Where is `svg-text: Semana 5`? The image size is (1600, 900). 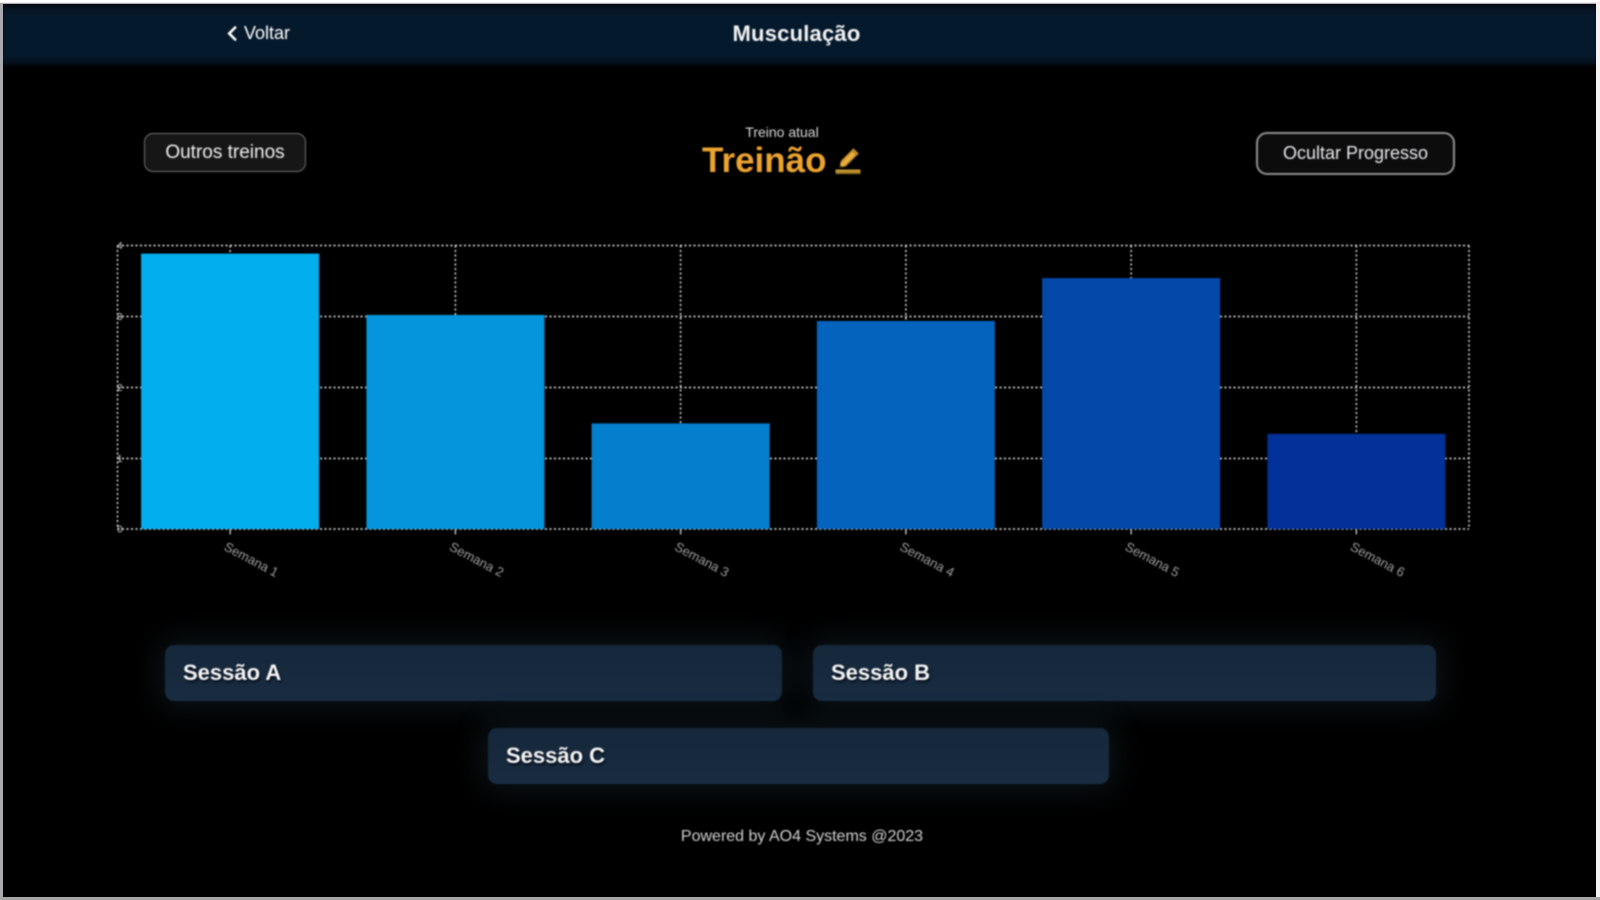 svg-text: Semana 5 is located at coordinates (1152, 559).